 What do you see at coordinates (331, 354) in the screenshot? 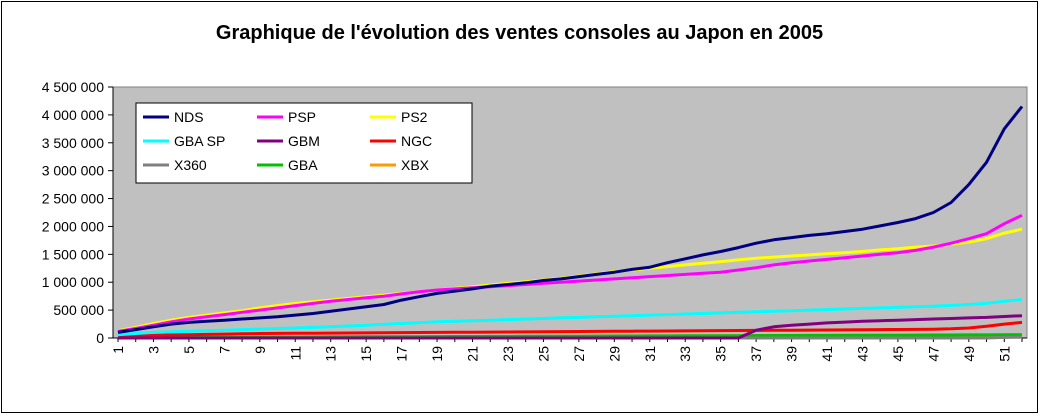
I see `x-tick-label: 13` at bounding box center [331, 354].